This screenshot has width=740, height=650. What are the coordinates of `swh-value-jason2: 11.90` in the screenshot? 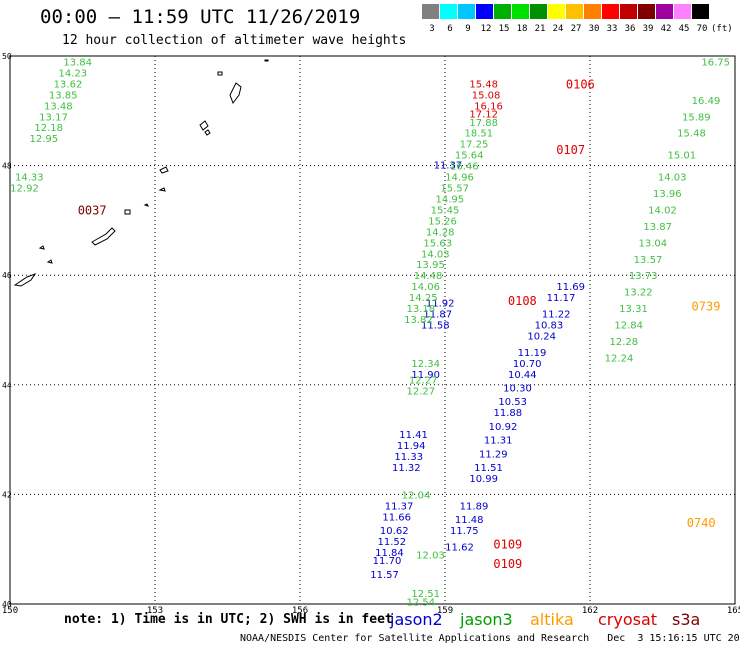 It's located at (425, 375).